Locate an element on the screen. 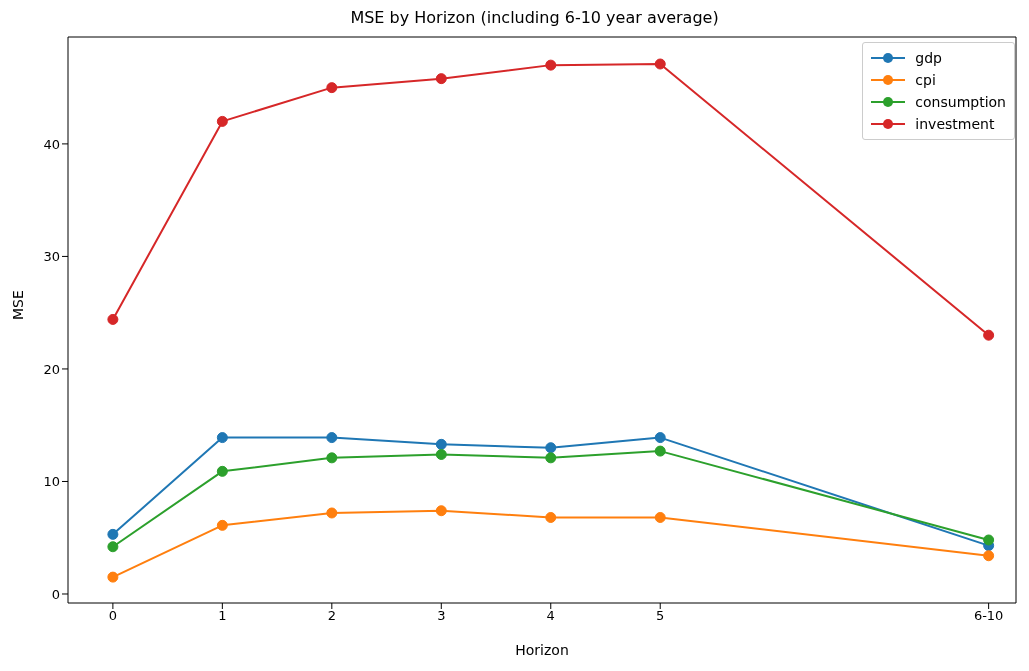 Image resolution: width=1029 pixels, height=671 pixels. x-tick-label: 0 is located at coordinates (113, 616).